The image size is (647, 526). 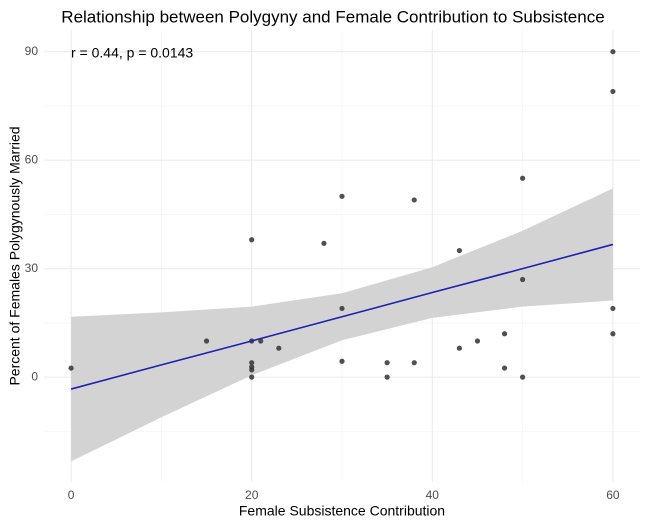 I want to click on x-tick-label: 20, so click(x=252, y=495).